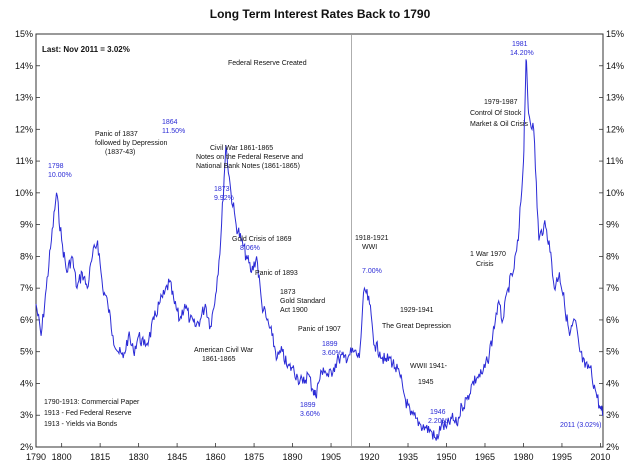 Image resolution: width=640 pixels, height=473 pixels. Describe the element at coordinates (56, 166) in the screenshot. I see `annotation-1798: 1798` at that location.